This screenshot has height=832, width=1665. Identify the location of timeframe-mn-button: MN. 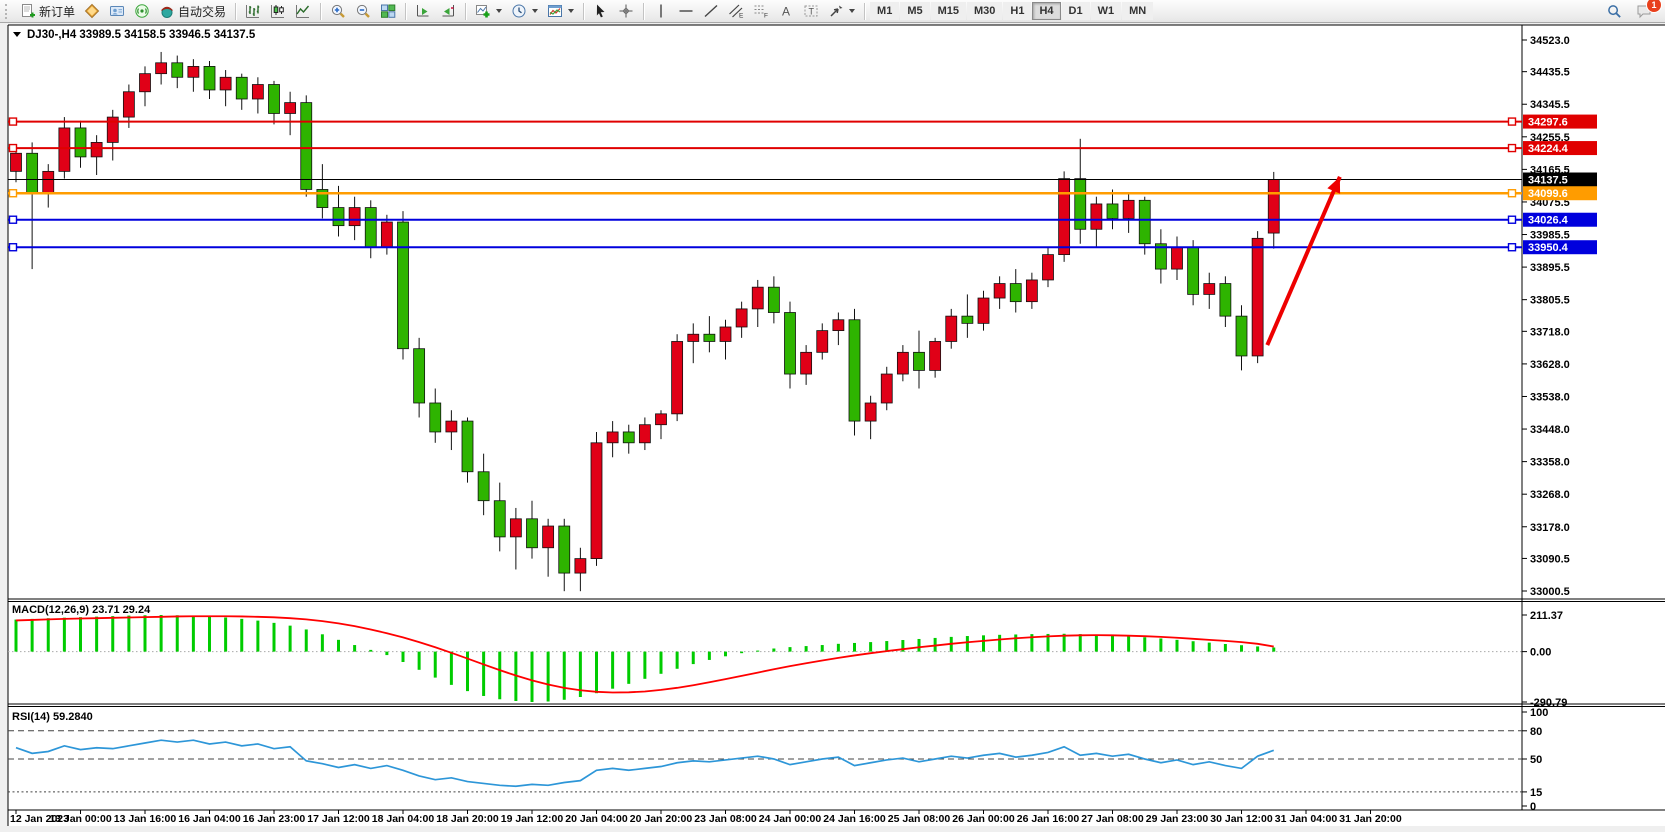
(1138, 11).